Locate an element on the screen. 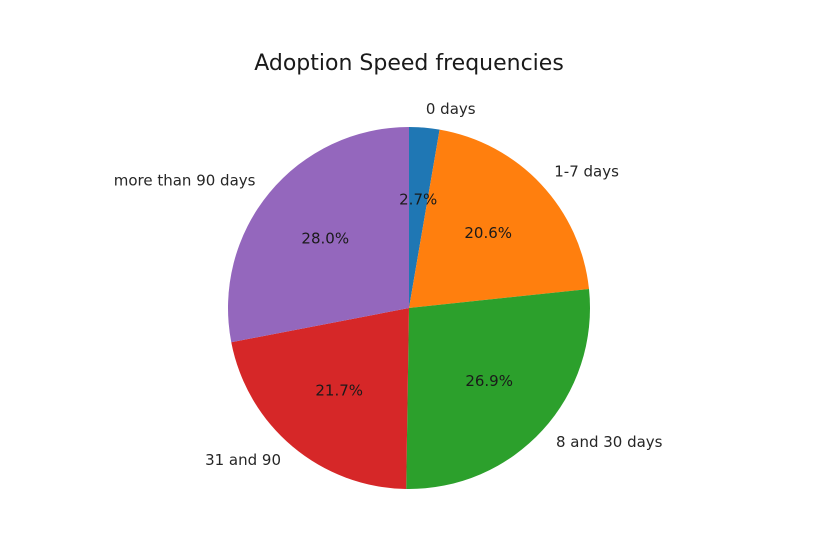 The width and height of the screenshot is (814, 537). slice-label-more-than-90-days: more than 90 days is located at coordinates (185, 181).